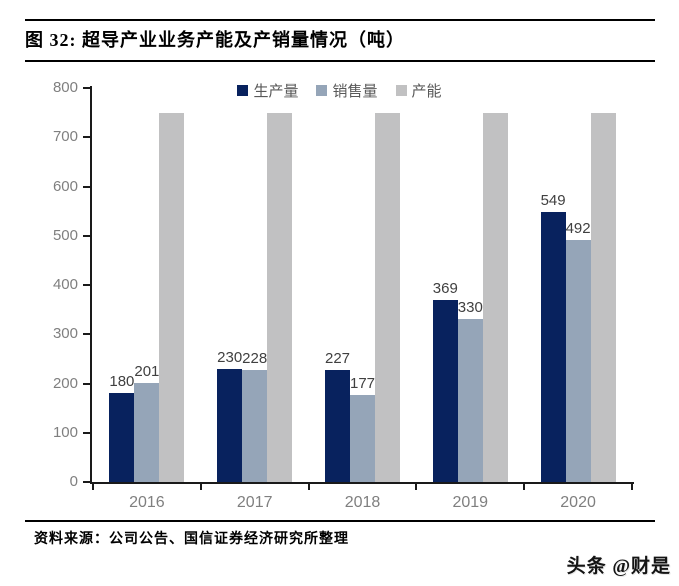 This screenshot has height=586, width=679. I want to click on category-label-2019: 2019, so click(470, 502).